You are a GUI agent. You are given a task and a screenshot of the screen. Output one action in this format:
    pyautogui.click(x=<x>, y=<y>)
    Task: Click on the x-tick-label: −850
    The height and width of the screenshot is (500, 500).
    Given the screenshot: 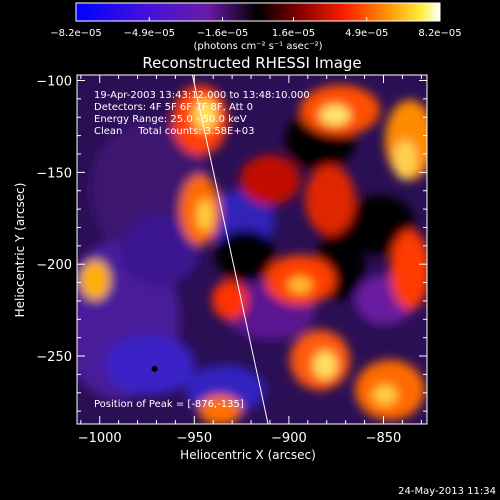 What is the action you would take?
    pyautogui.click(x=384, y=438)
    